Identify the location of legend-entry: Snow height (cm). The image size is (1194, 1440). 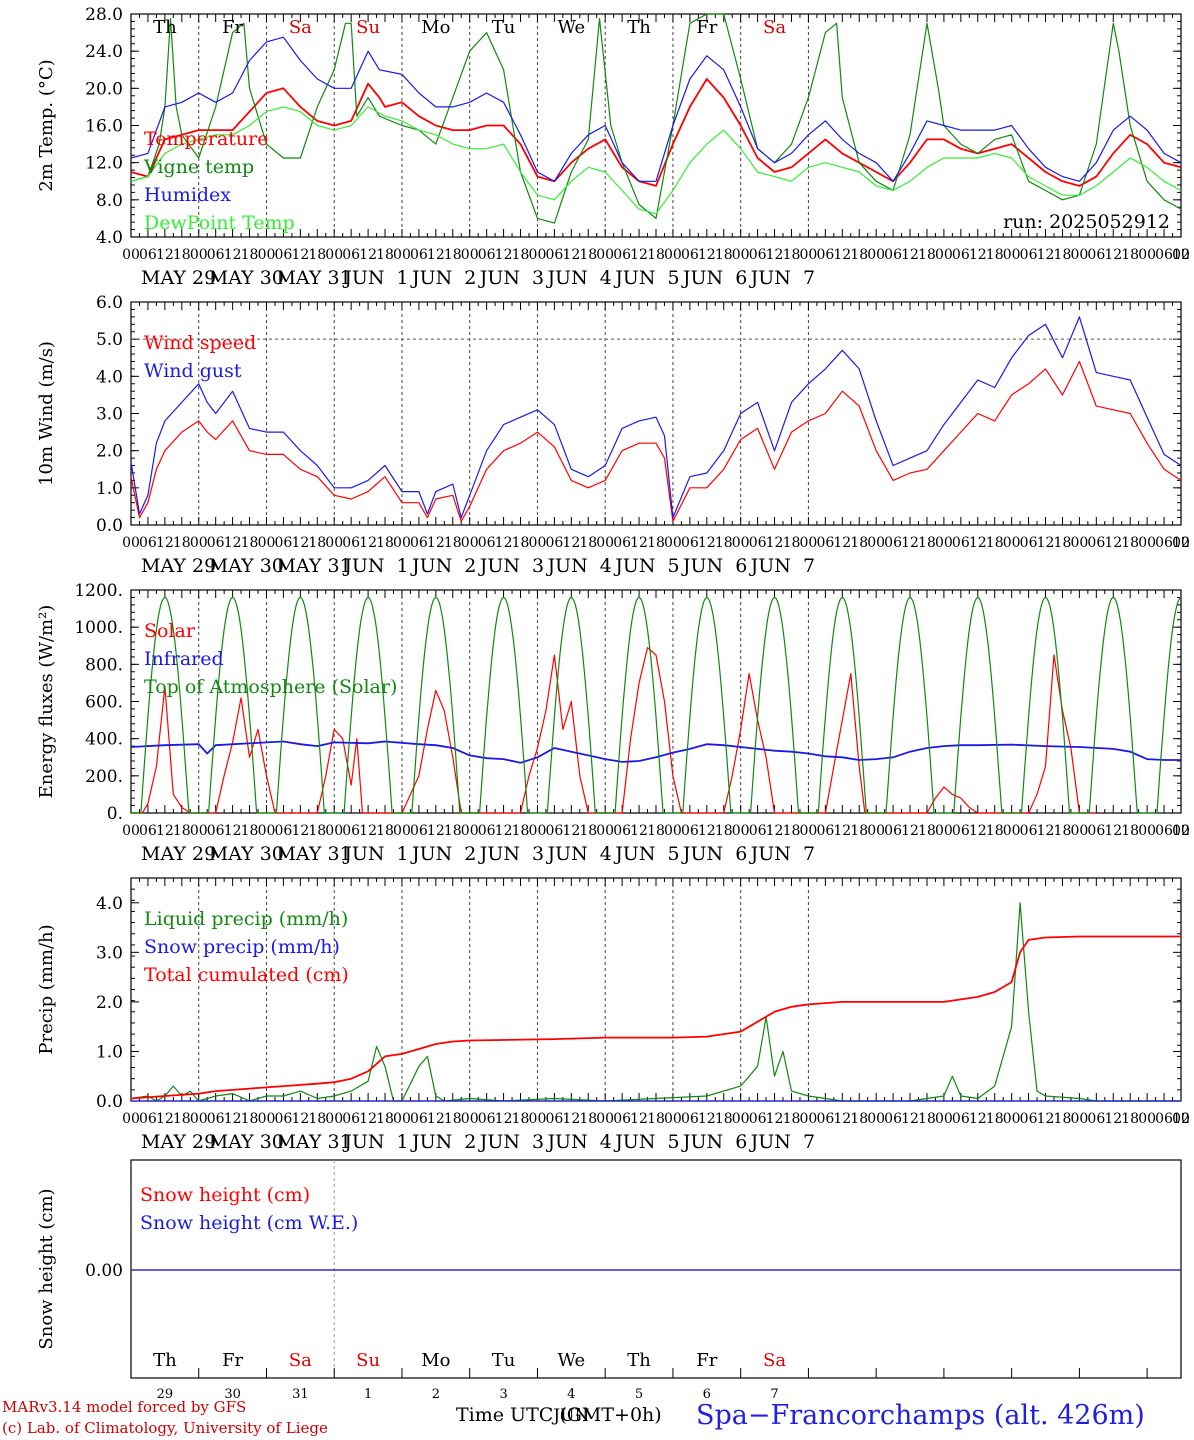
(225, 1195).